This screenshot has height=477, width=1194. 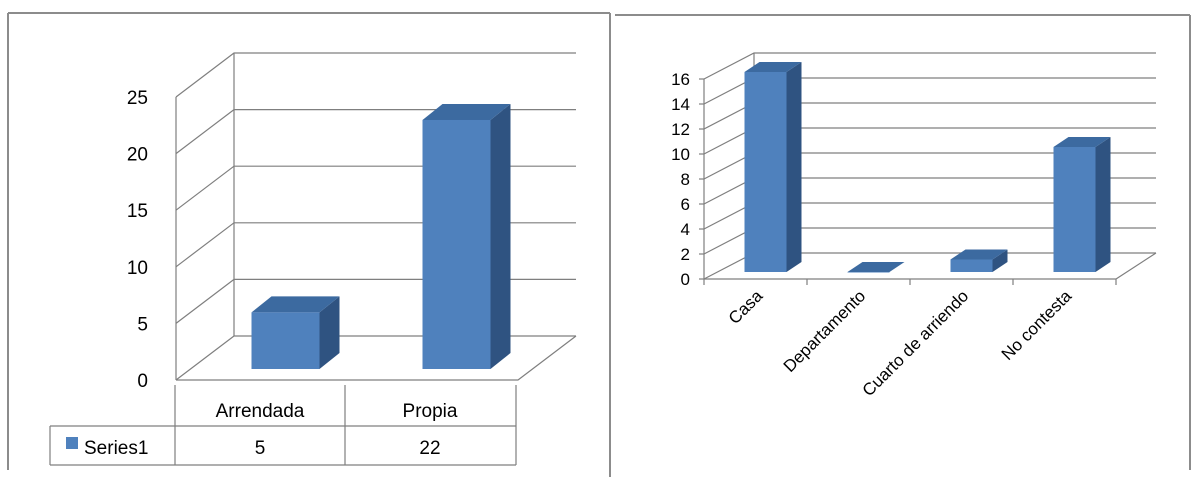 I want to click on left-y-tick: 10, so click(x=137, y=268).